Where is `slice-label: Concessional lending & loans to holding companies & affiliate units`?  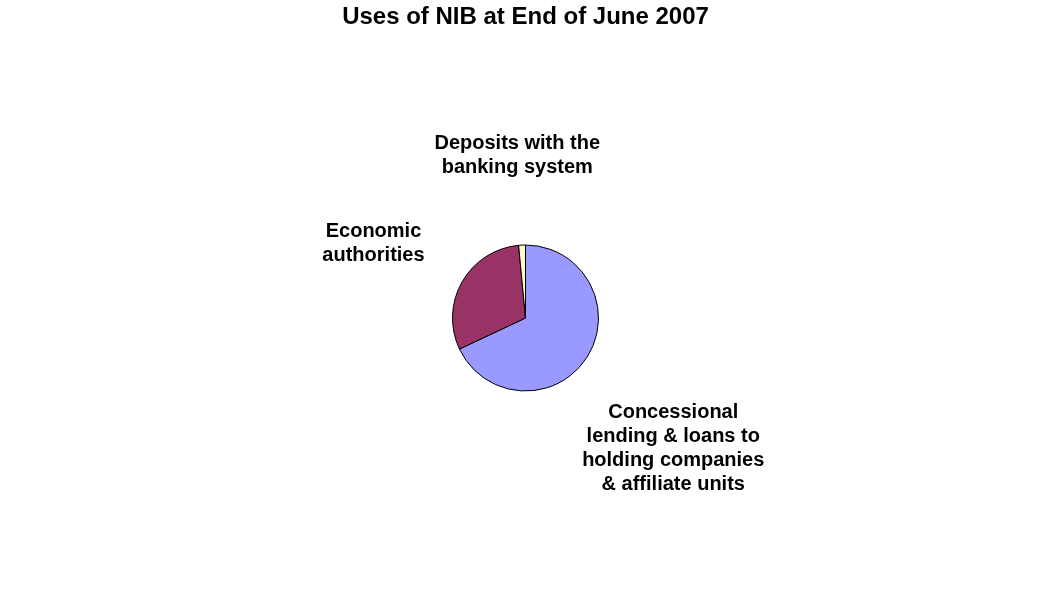 slice-label: Concessional lending & loans to holding companies & affiliate units is located at coordinates (673, 446).